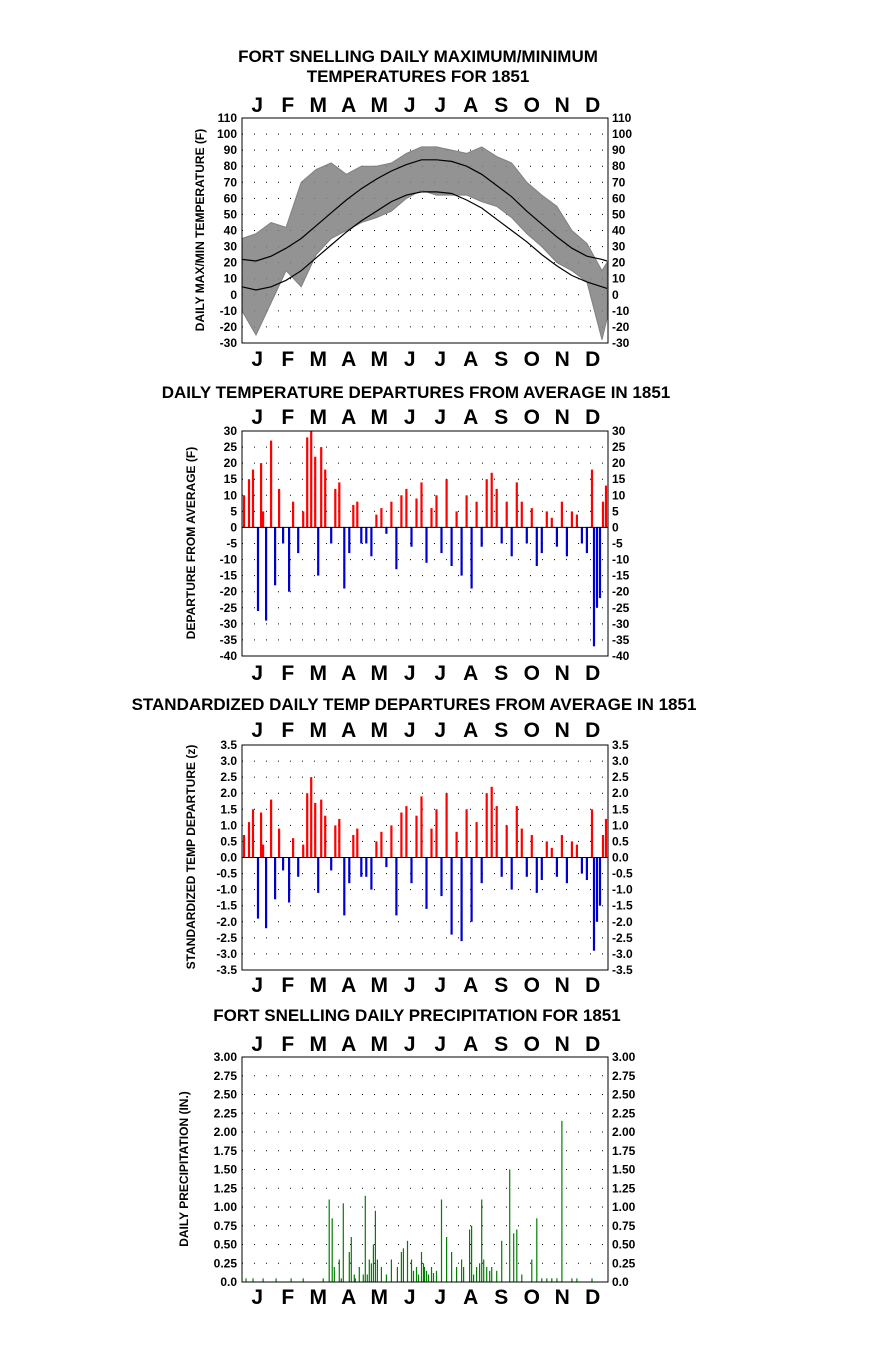 Image resolution: width=883 pixels, height=1369 pixels. I want to click on panel3-month-label-bottom: A, so click(348, 985).